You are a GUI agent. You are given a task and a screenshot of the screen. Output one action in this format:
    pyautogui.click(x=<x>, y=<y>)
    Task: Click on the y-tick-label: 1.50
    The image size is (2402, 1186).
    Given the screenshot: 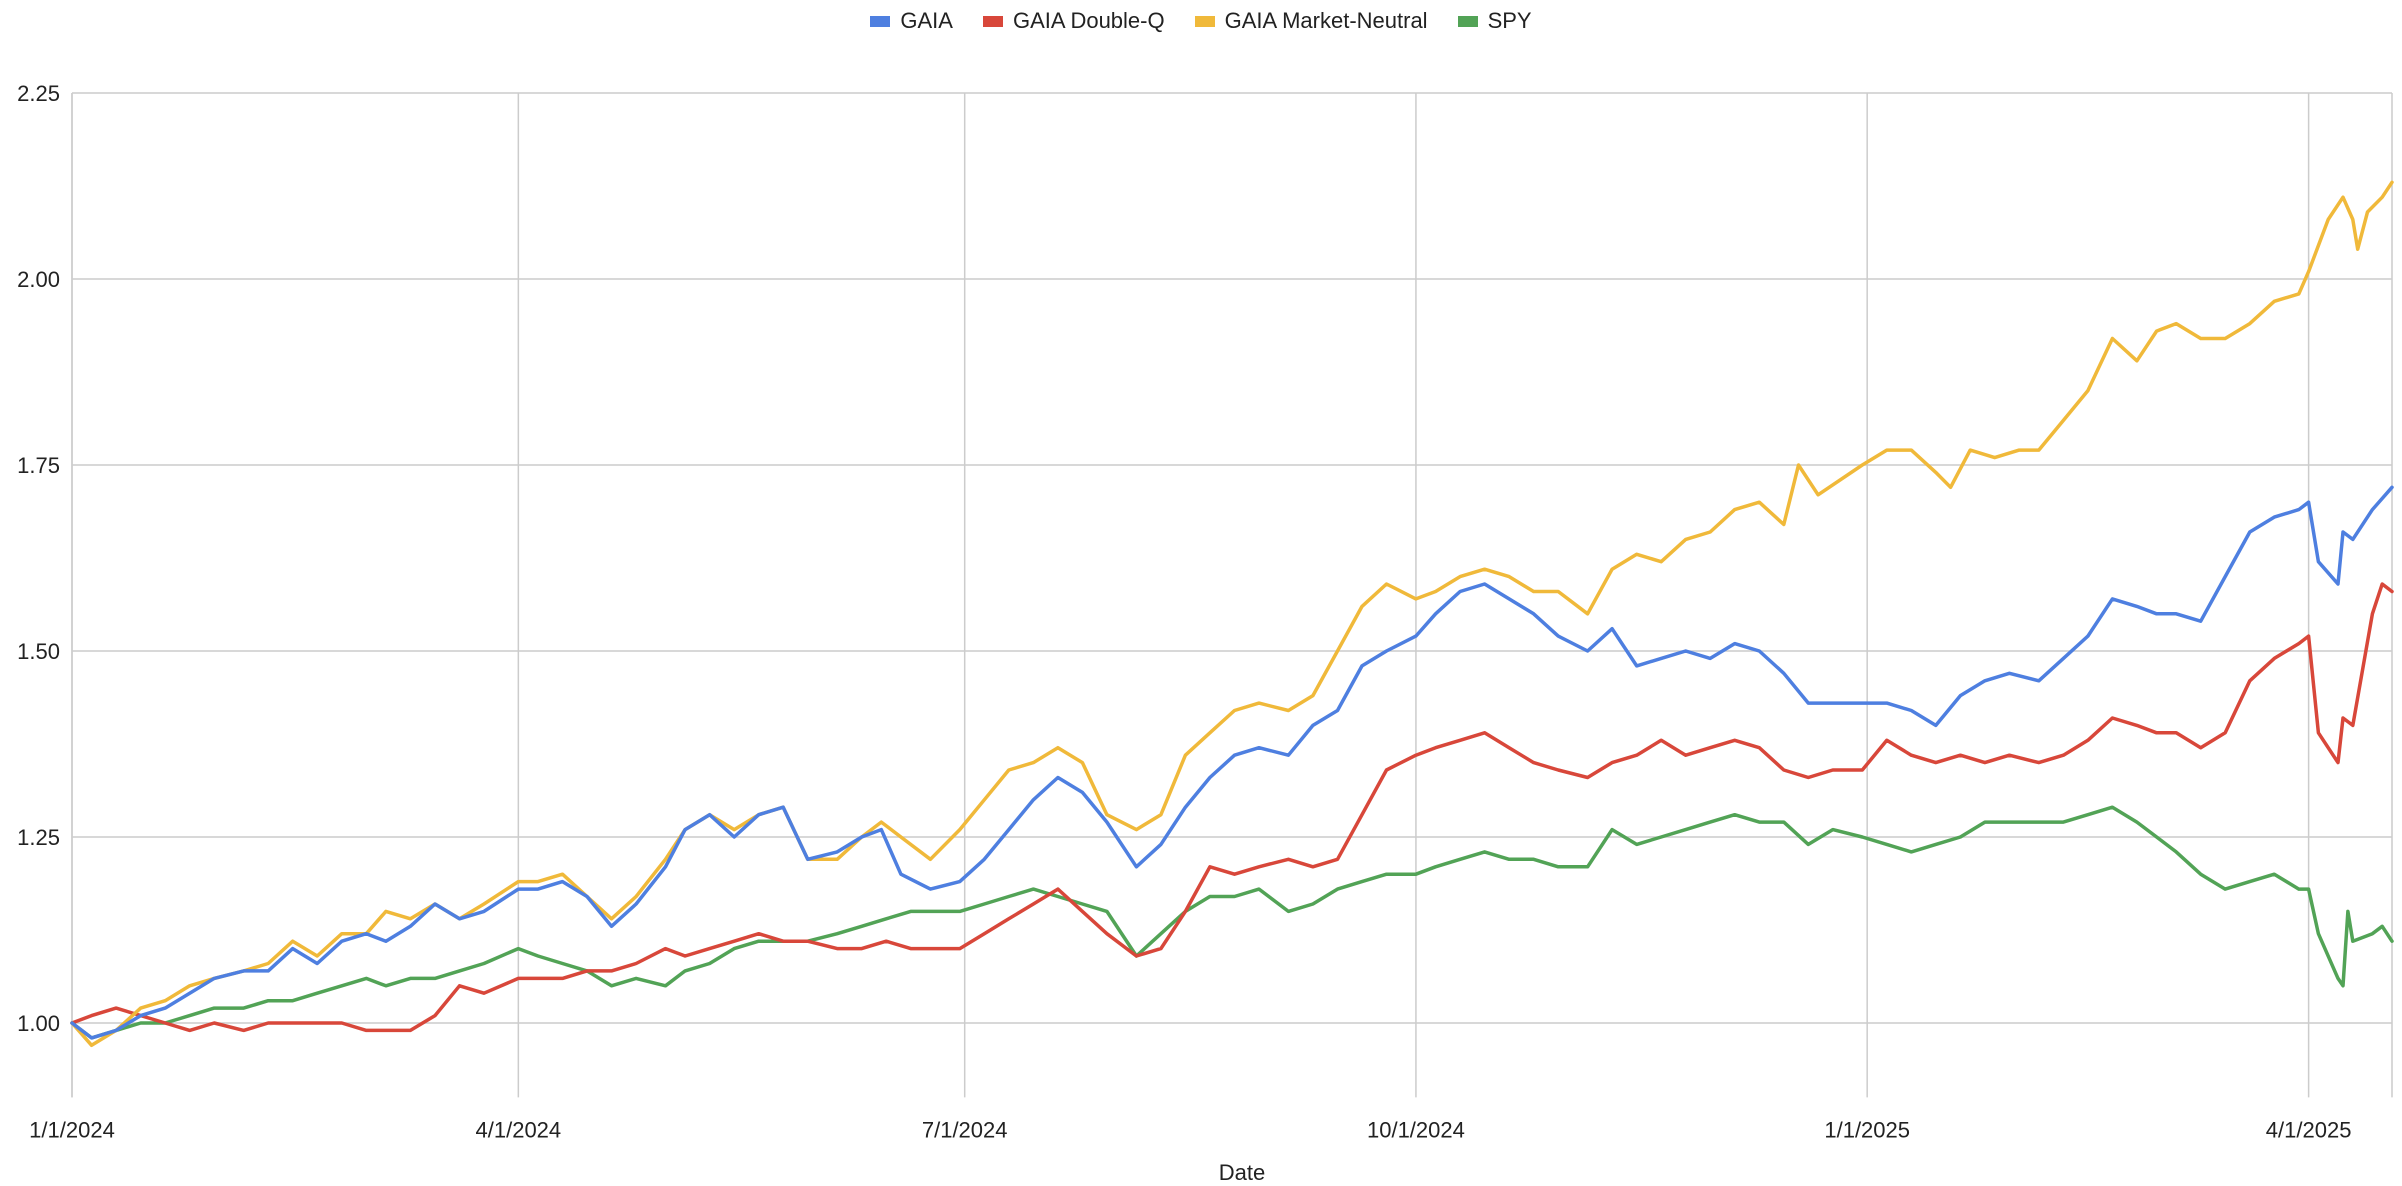 What is the action you would take?
    pyautogui.click(x=38, y=651)
    